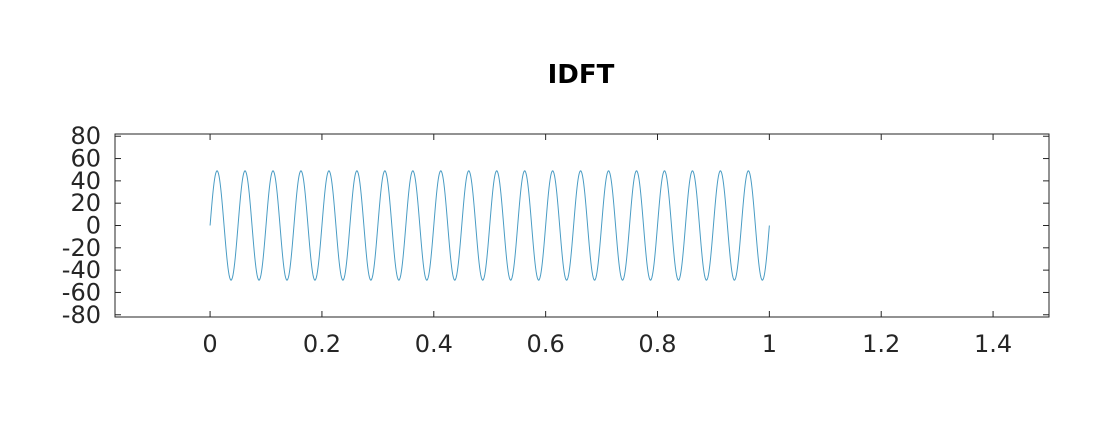  What do you see at coordinates (81, 270) in the screenshot?
I see `y-tick-label: -40` at bounding box center [81, 270].